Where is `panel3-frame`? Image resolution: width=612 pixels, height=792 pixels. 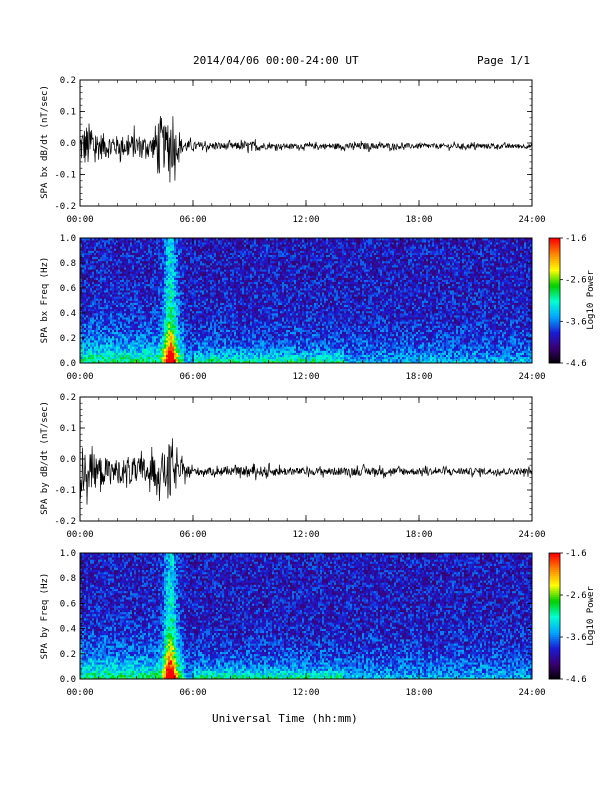
panel3-frame is located at coordinates (306, 459).